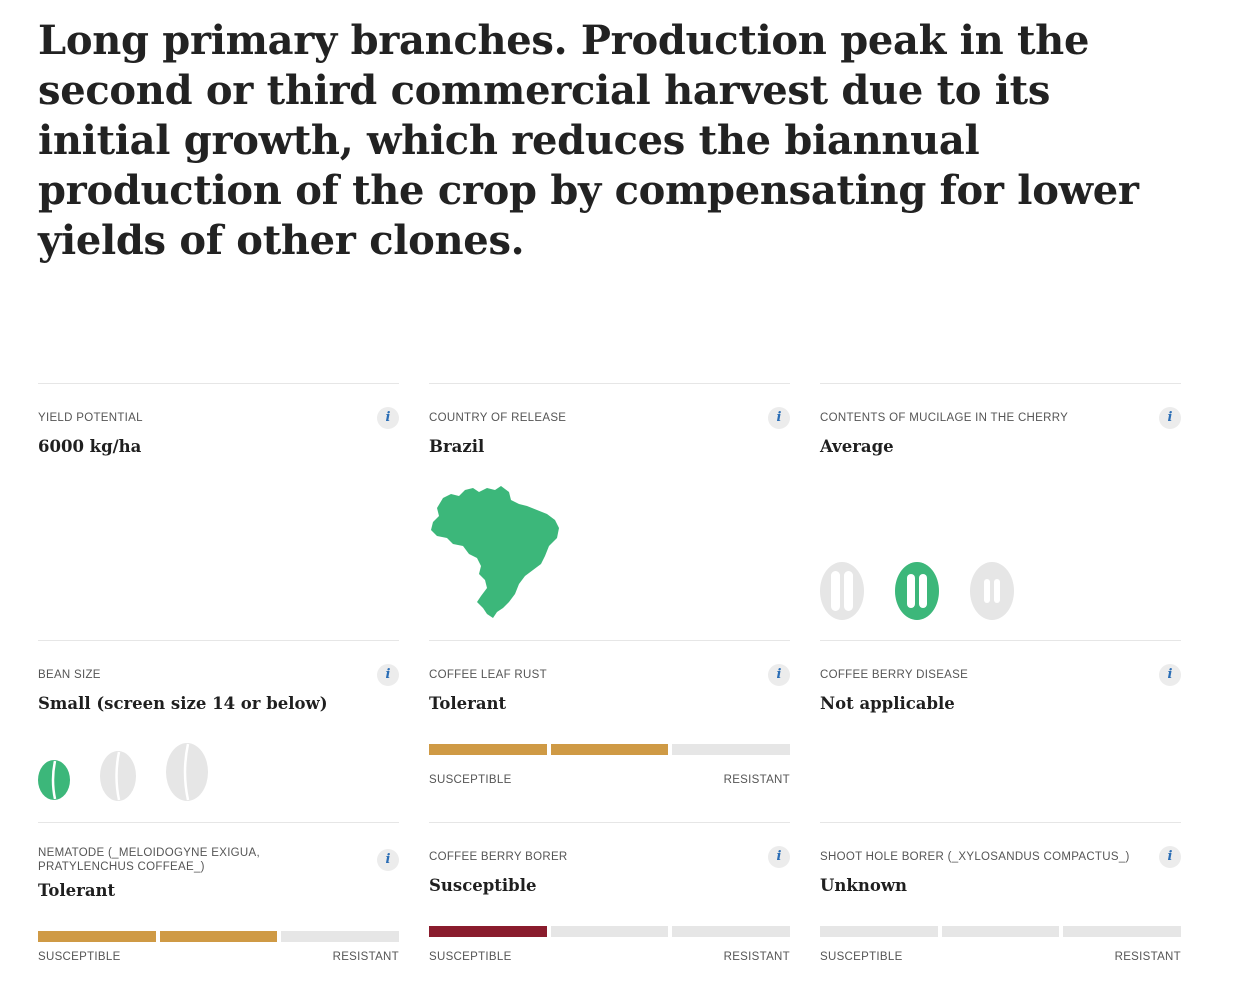  I want to click on country-of-release-cell: COUNTRY OF RELEASE i Brazil, so click(609, 511).